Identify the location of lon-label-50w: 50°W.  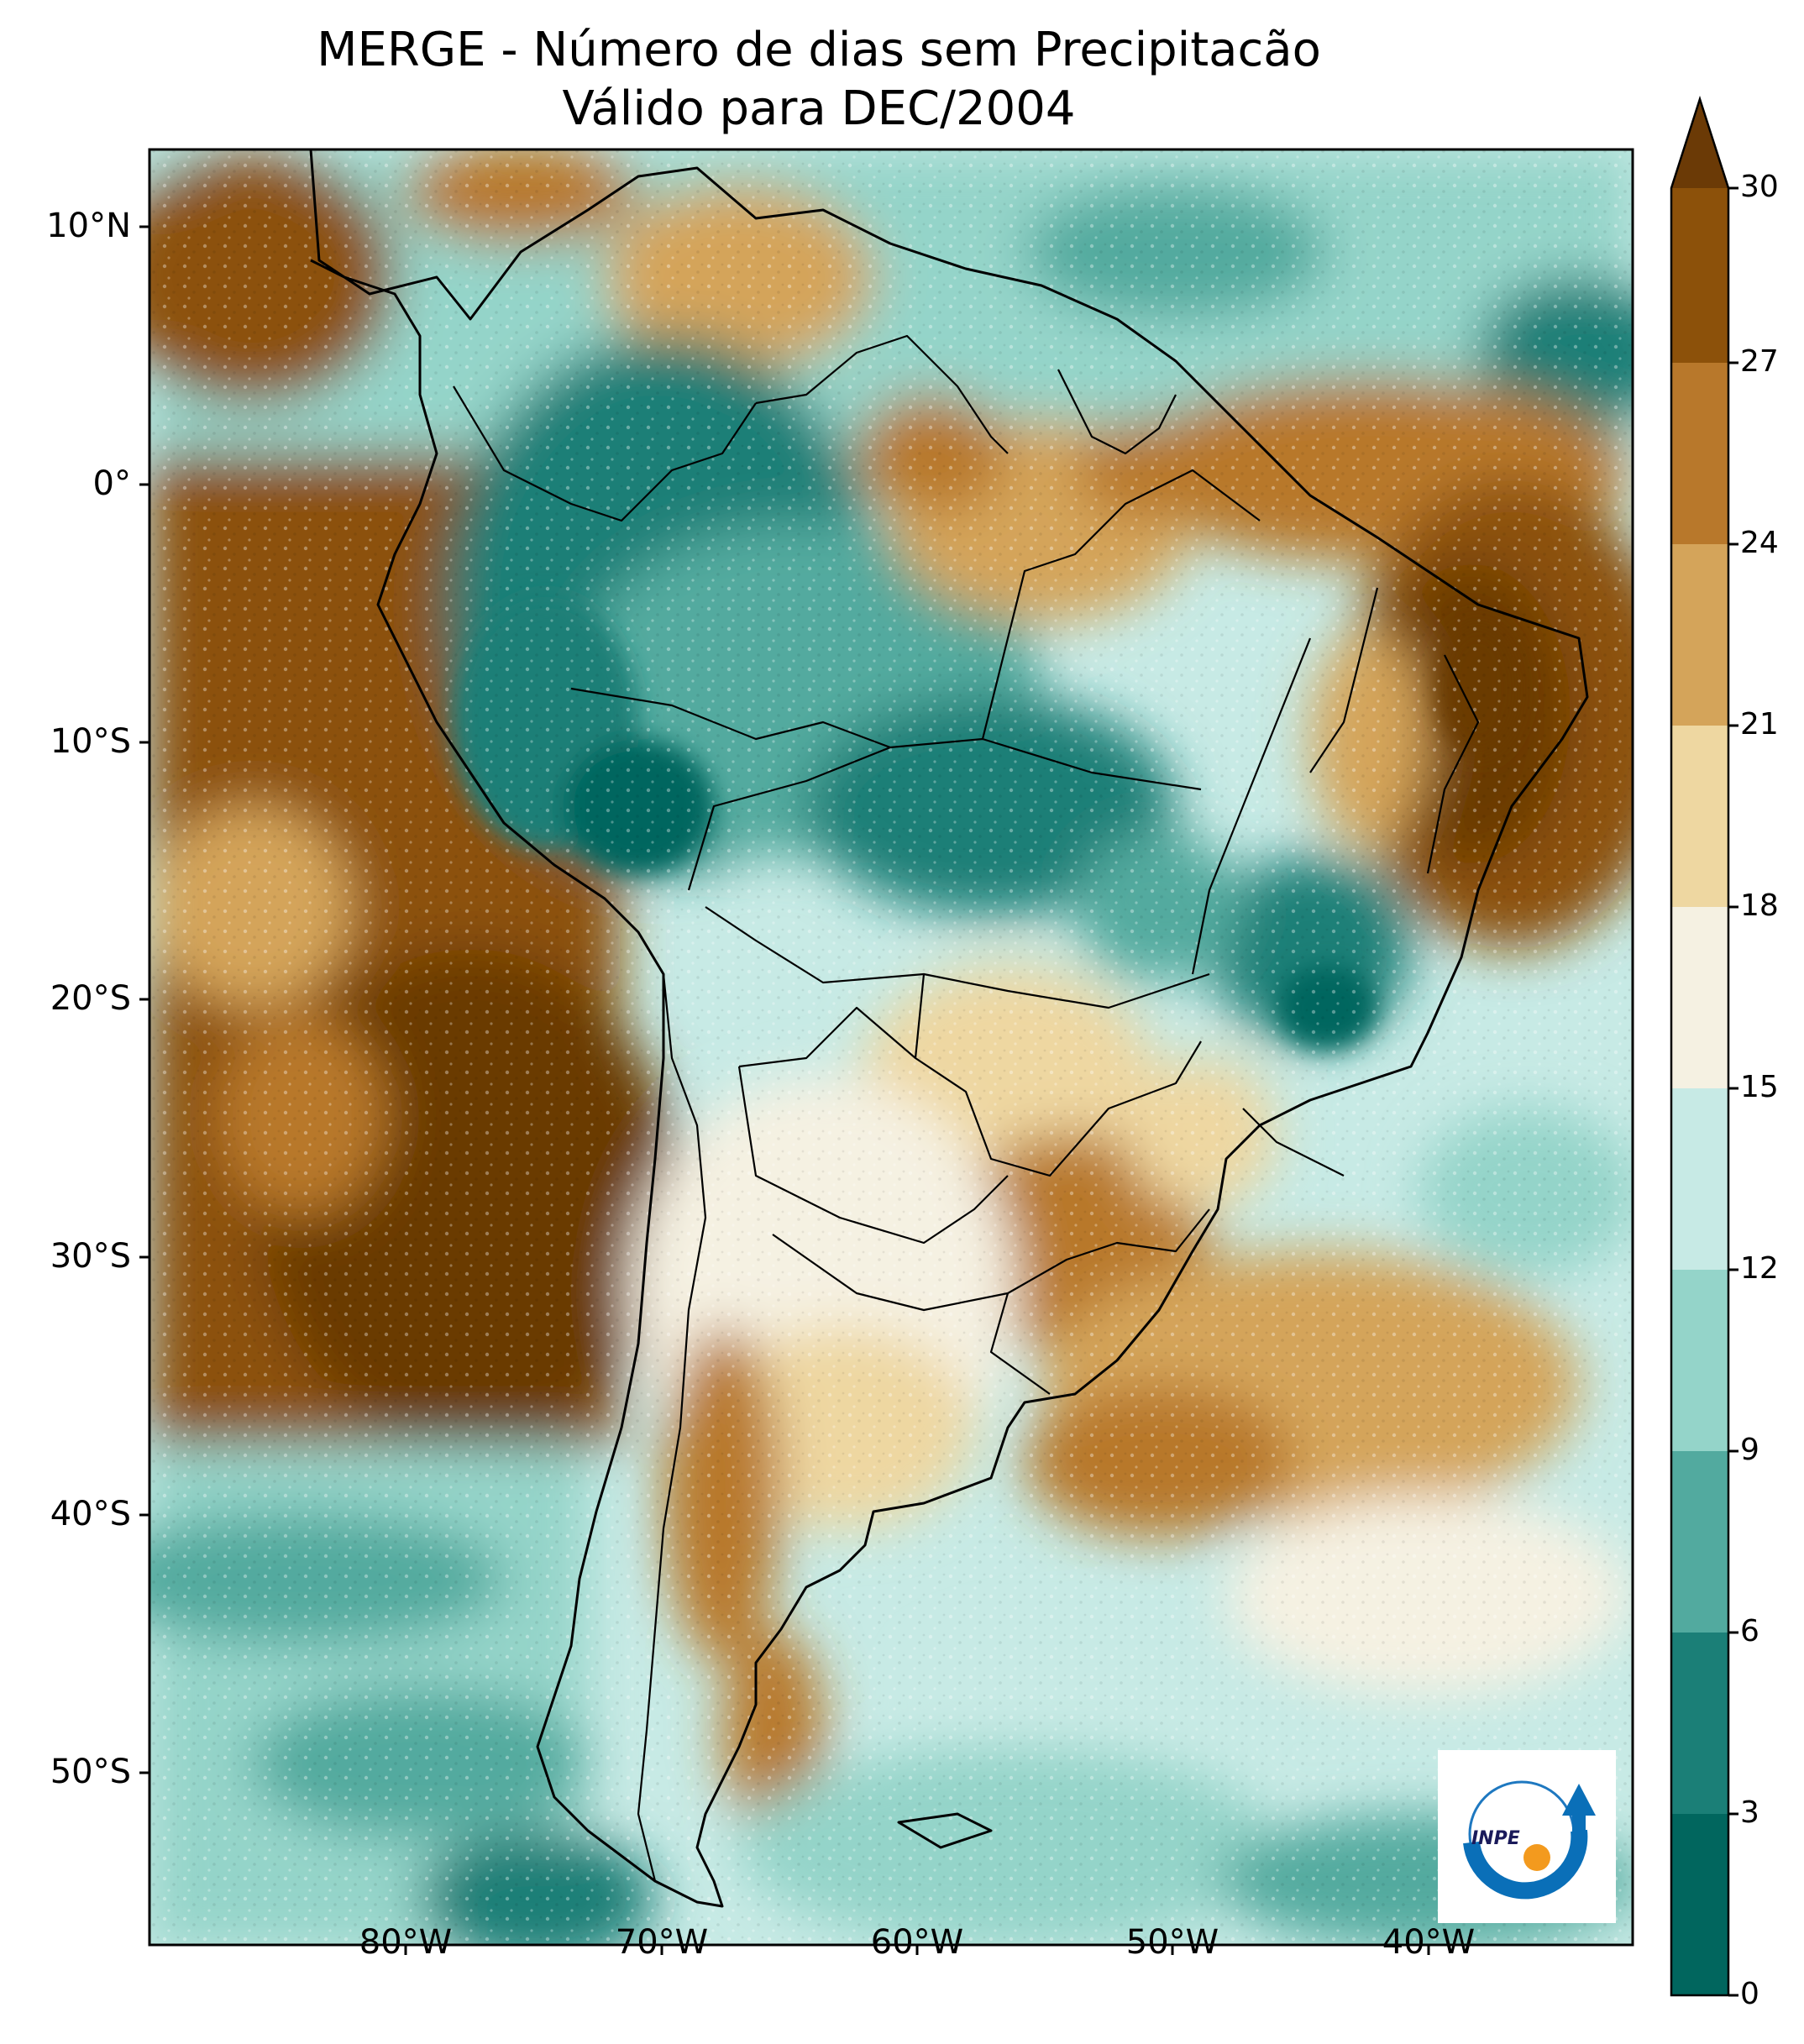
(1172, 1942).